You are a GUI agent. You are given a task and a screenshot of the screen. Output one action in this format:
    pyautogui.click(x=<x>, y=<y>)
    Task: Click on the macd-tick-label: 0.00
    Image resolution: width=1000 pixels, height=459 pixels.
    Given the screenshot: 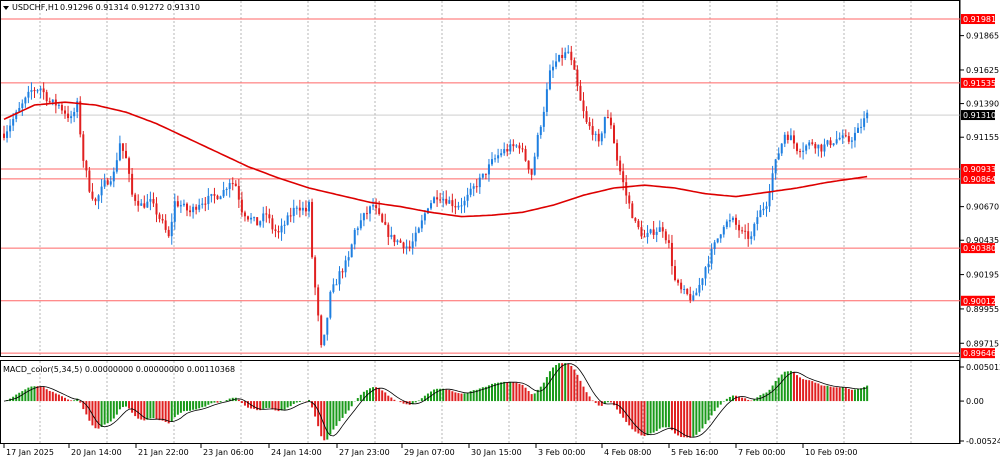 What is the action you would take?
    pyautogui.click(x=975, y=401)
    